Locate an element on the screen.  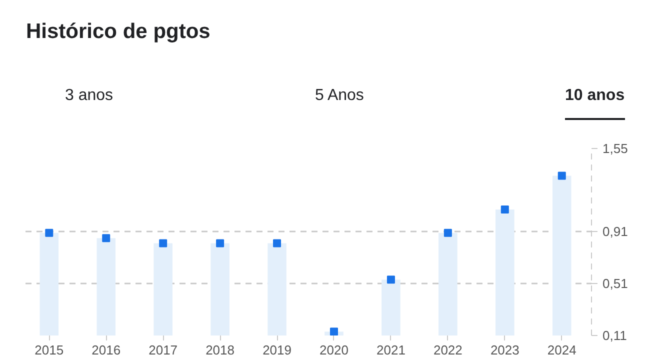
x-tick-label: 2024 is located at coordinates (561, 350).